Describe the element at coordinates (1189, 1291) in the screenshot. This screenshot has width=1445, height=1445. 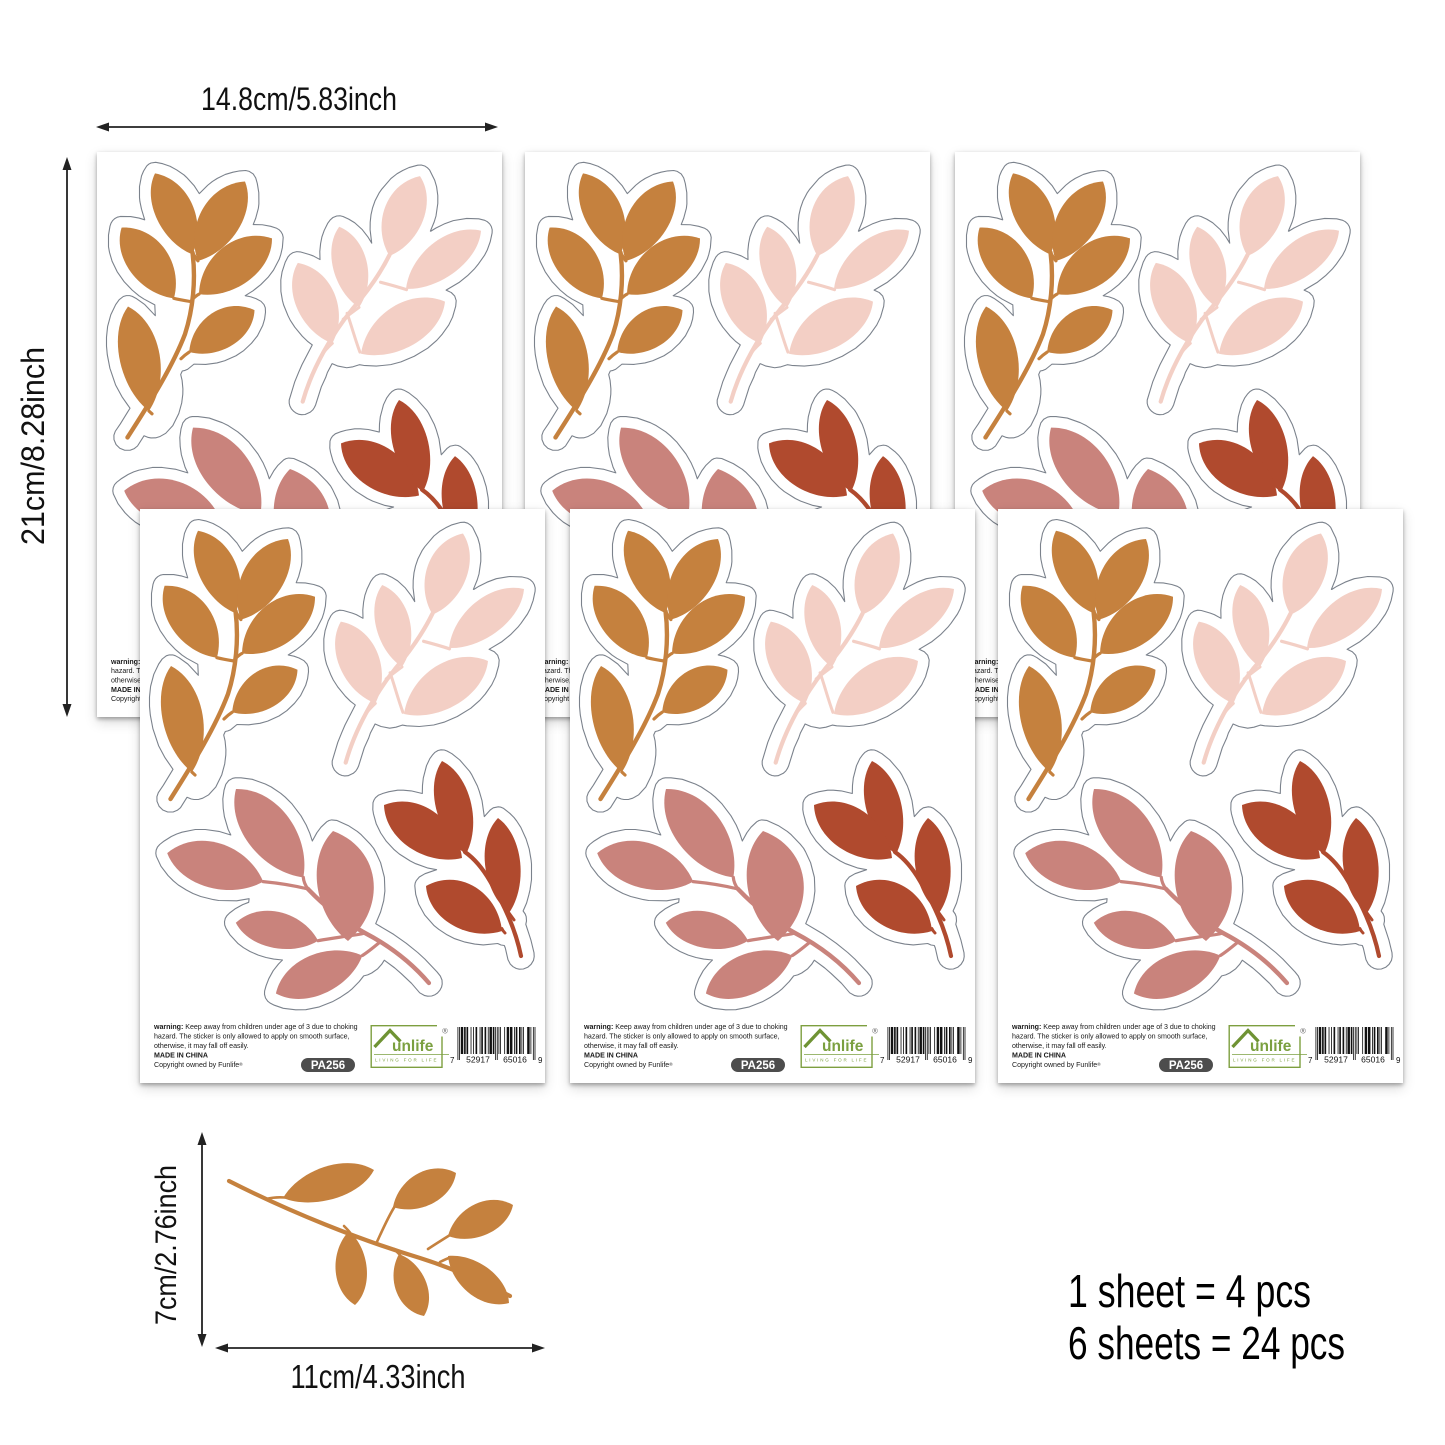
I see `svg-text: 1 sheet = 4 pcs` at that location.